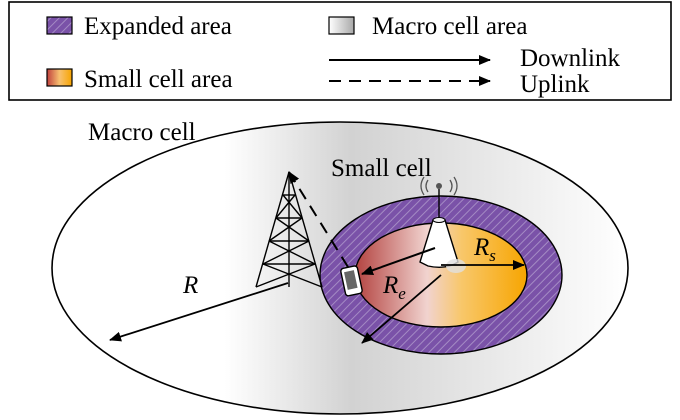 The width and height of the screenshot is (680, 420). What do you see at coordinates (555, 84) in the screenshot?
I see `uplink-label: Uplink` at bounding box center [555, 84].